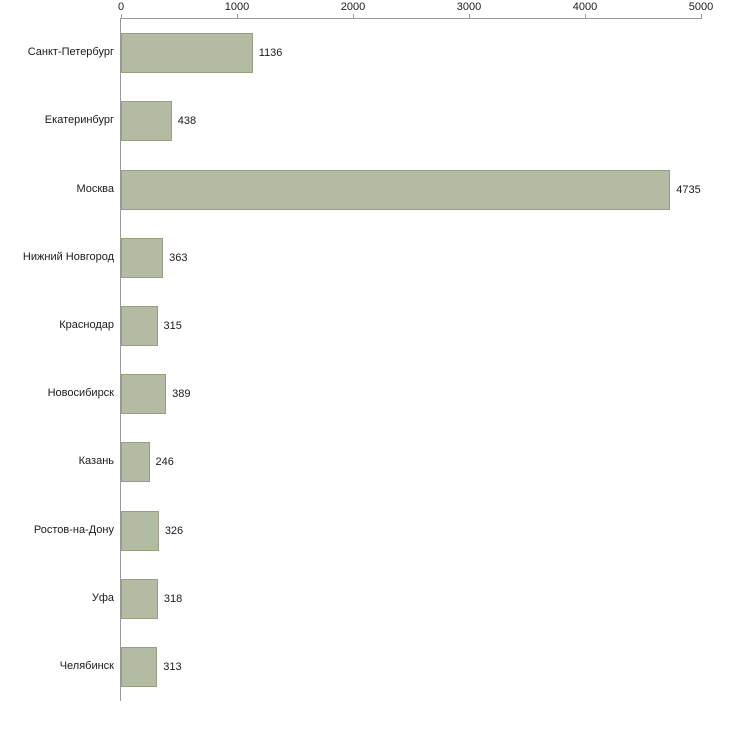 The image size is (730, 730). Describe the element at coordinates (86, 665) in the screenshot. I see `category-label: Челябинск` at that location.